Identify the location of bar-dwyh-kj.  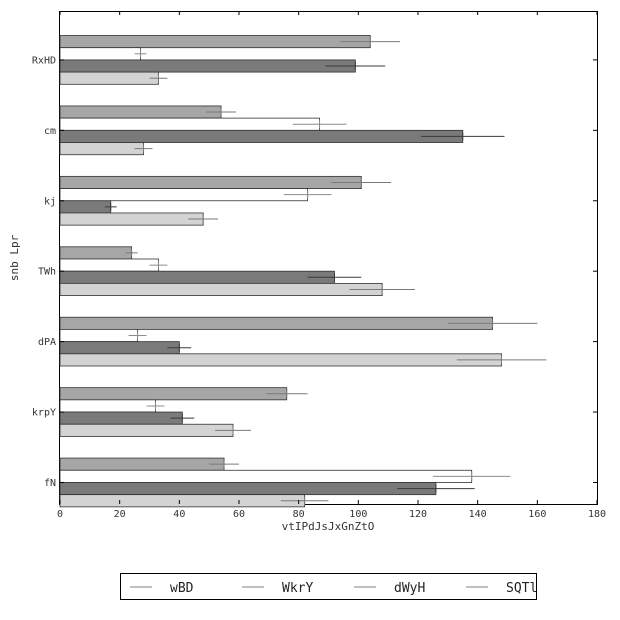
(85, 207).